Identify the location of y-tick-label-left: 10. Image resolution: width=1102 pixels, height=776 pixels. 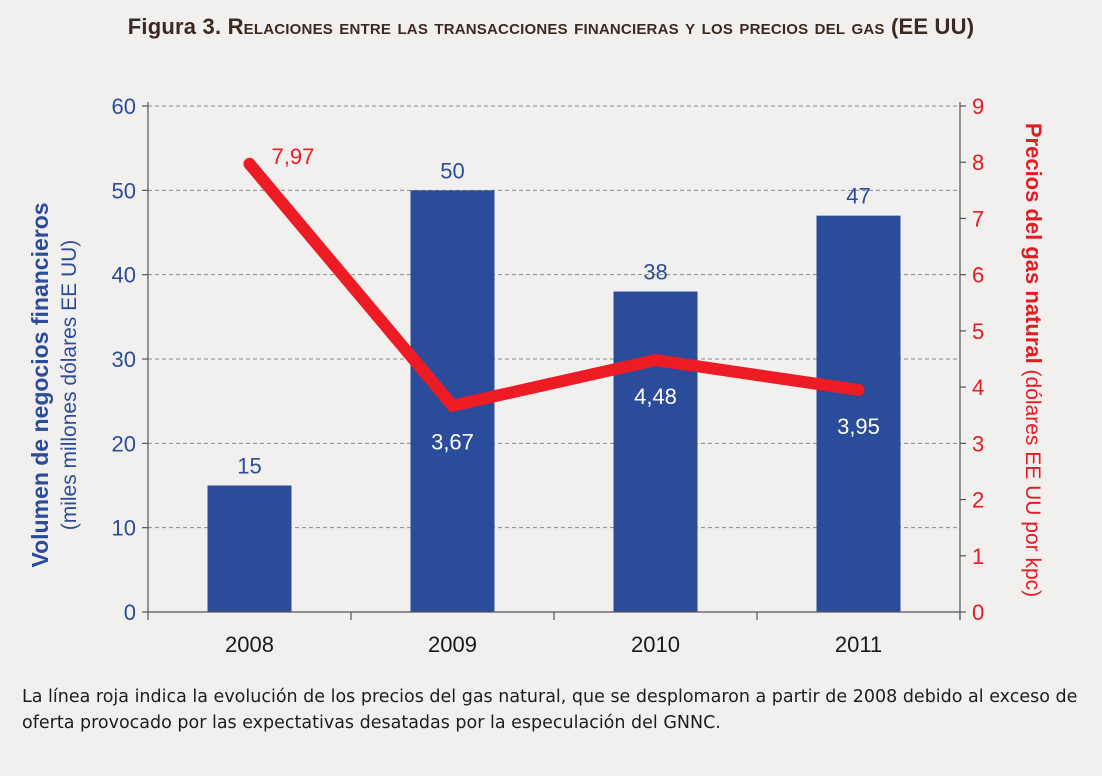
(124, 528).